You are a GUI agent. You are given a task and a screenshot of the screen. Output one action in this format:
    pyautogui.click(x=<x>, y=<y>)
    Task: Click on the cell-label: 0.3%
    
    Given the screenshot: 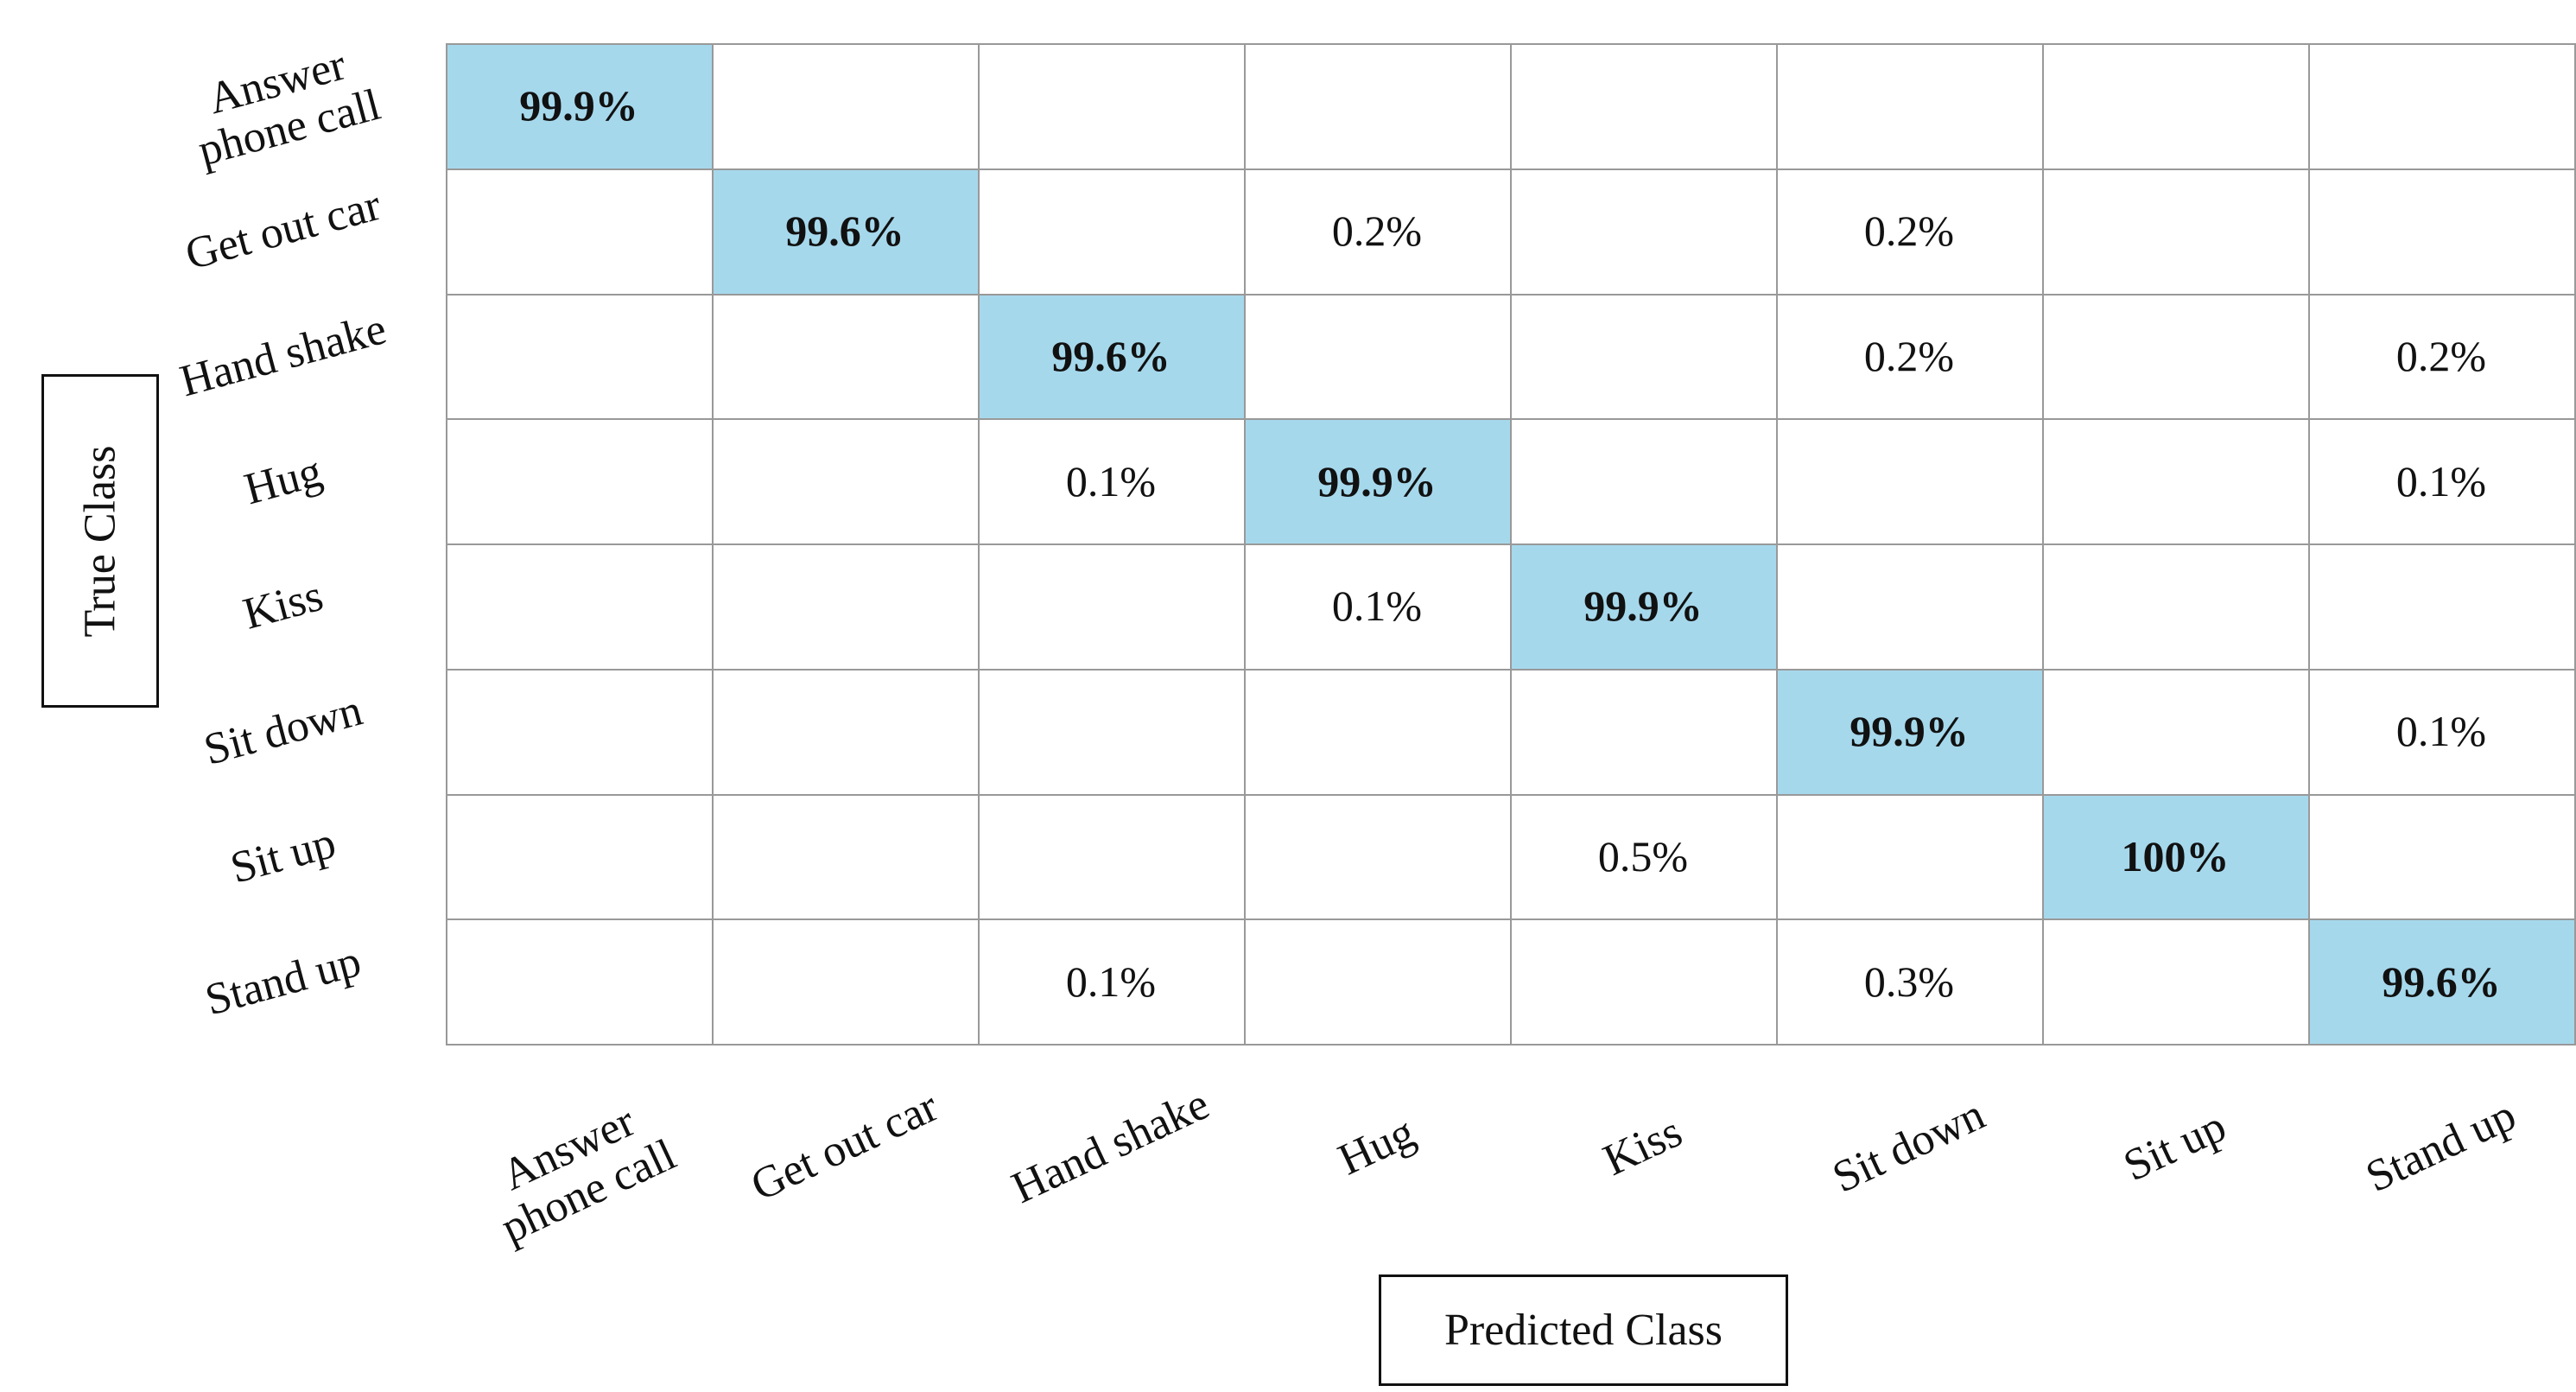 What is the action you would take?
    pyautogui.click(x=1909, y=982)
    